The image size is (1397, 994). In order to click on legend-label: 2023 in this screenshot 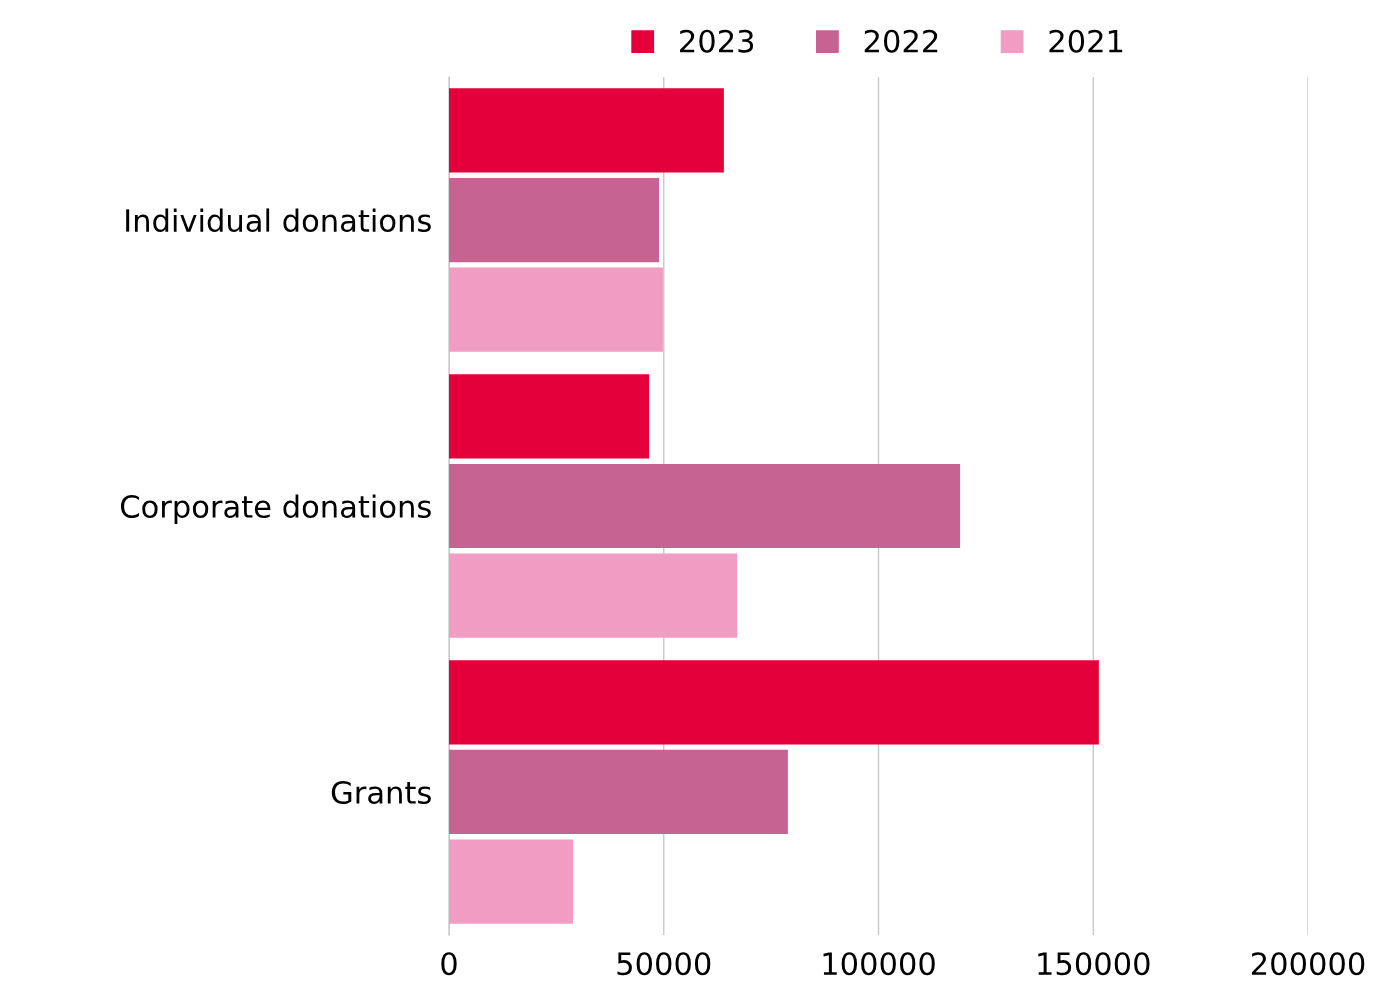, I will do `click(717, 41)`.